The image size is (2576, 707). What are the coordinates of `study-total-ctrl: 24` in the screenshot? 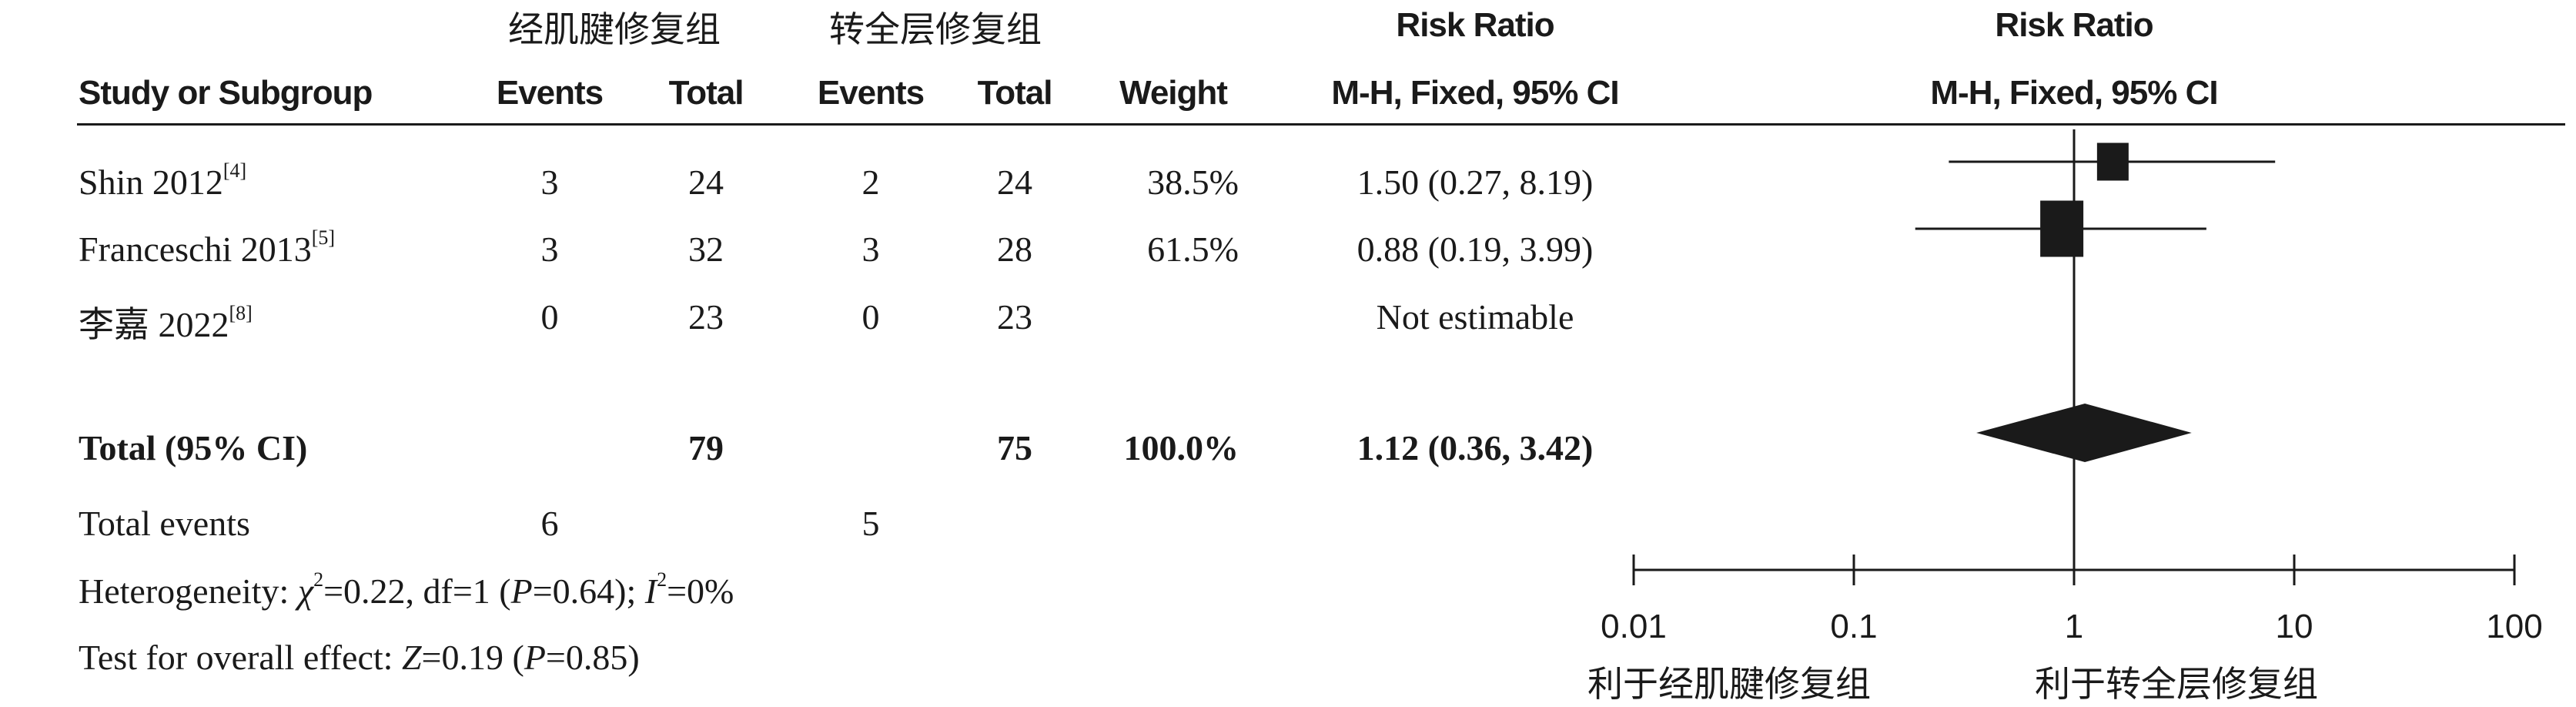 It's located at (1015, 182).